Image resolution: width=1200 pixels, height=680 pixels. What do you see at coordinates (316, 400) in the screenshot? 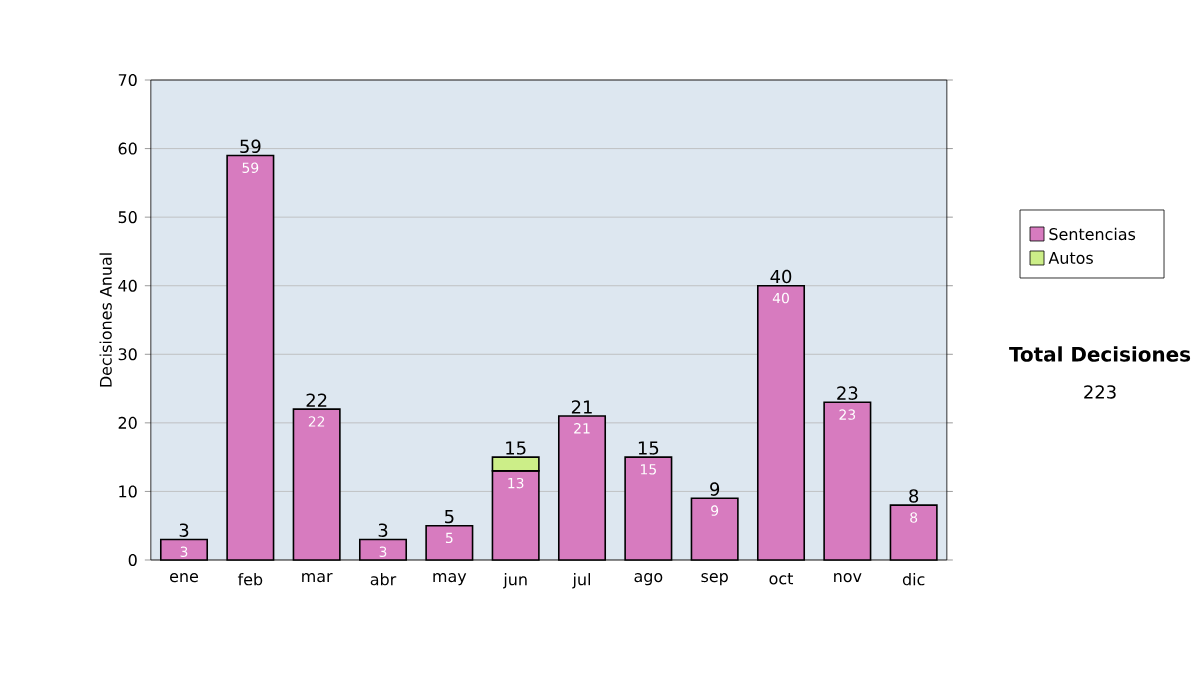
I see `total-label: 22` at bounding box center [316, 400].